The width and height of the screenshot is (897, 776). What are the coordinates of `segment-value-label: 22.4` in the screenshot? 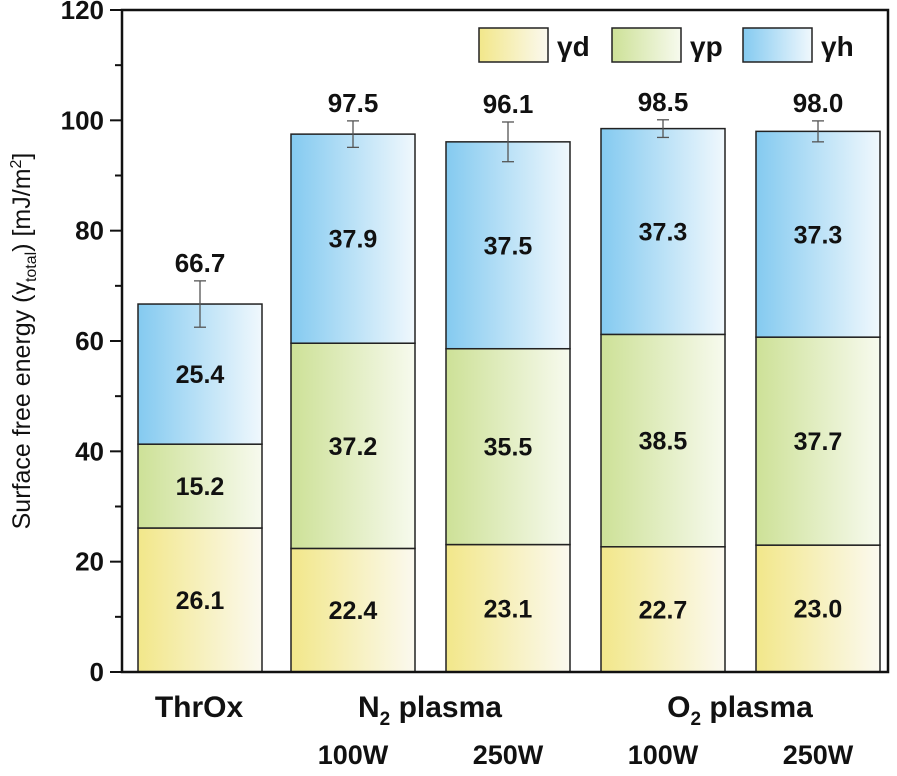 It's located at (353, 611).